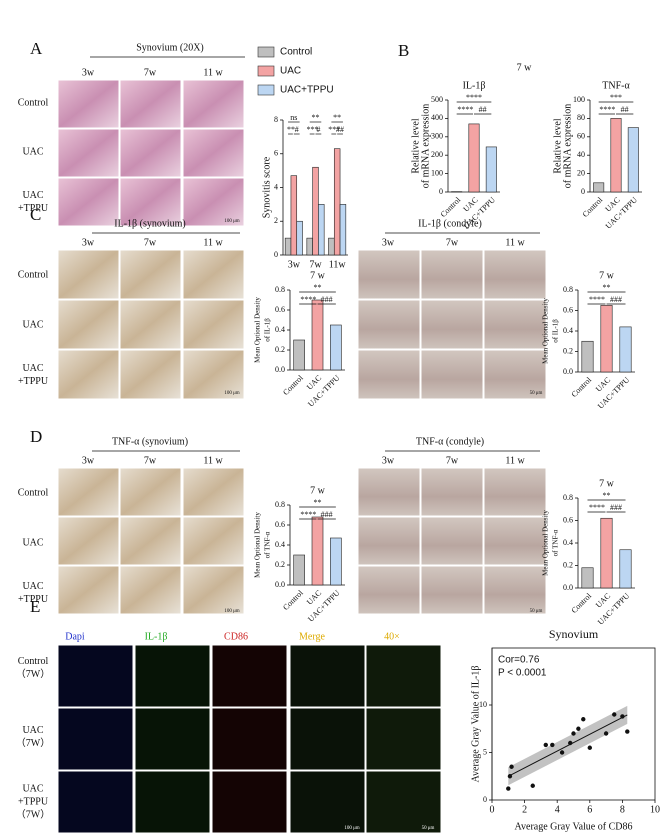 The image size is (669, 840). I want to click on y-tick-label: 40, so click(581, 154).